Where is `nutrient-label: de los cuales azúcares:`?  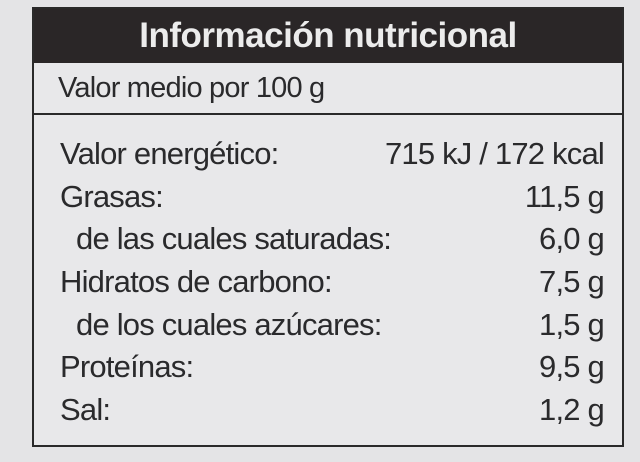 nutrient-label: de los cuales azúcares: is located at coordinates (229, 324).